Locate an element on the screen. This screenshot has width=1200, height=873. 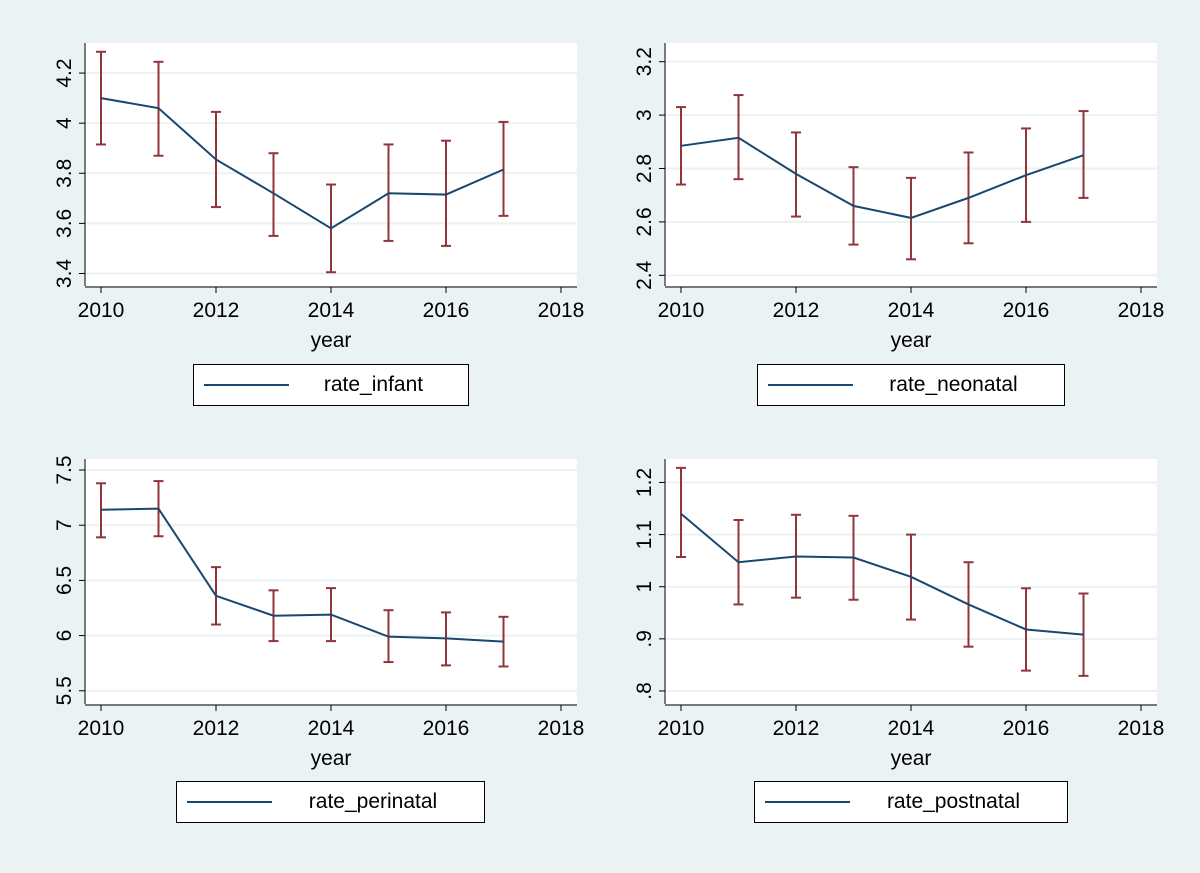
series-line-rate_perinatal is located at coordinates (302, 575).